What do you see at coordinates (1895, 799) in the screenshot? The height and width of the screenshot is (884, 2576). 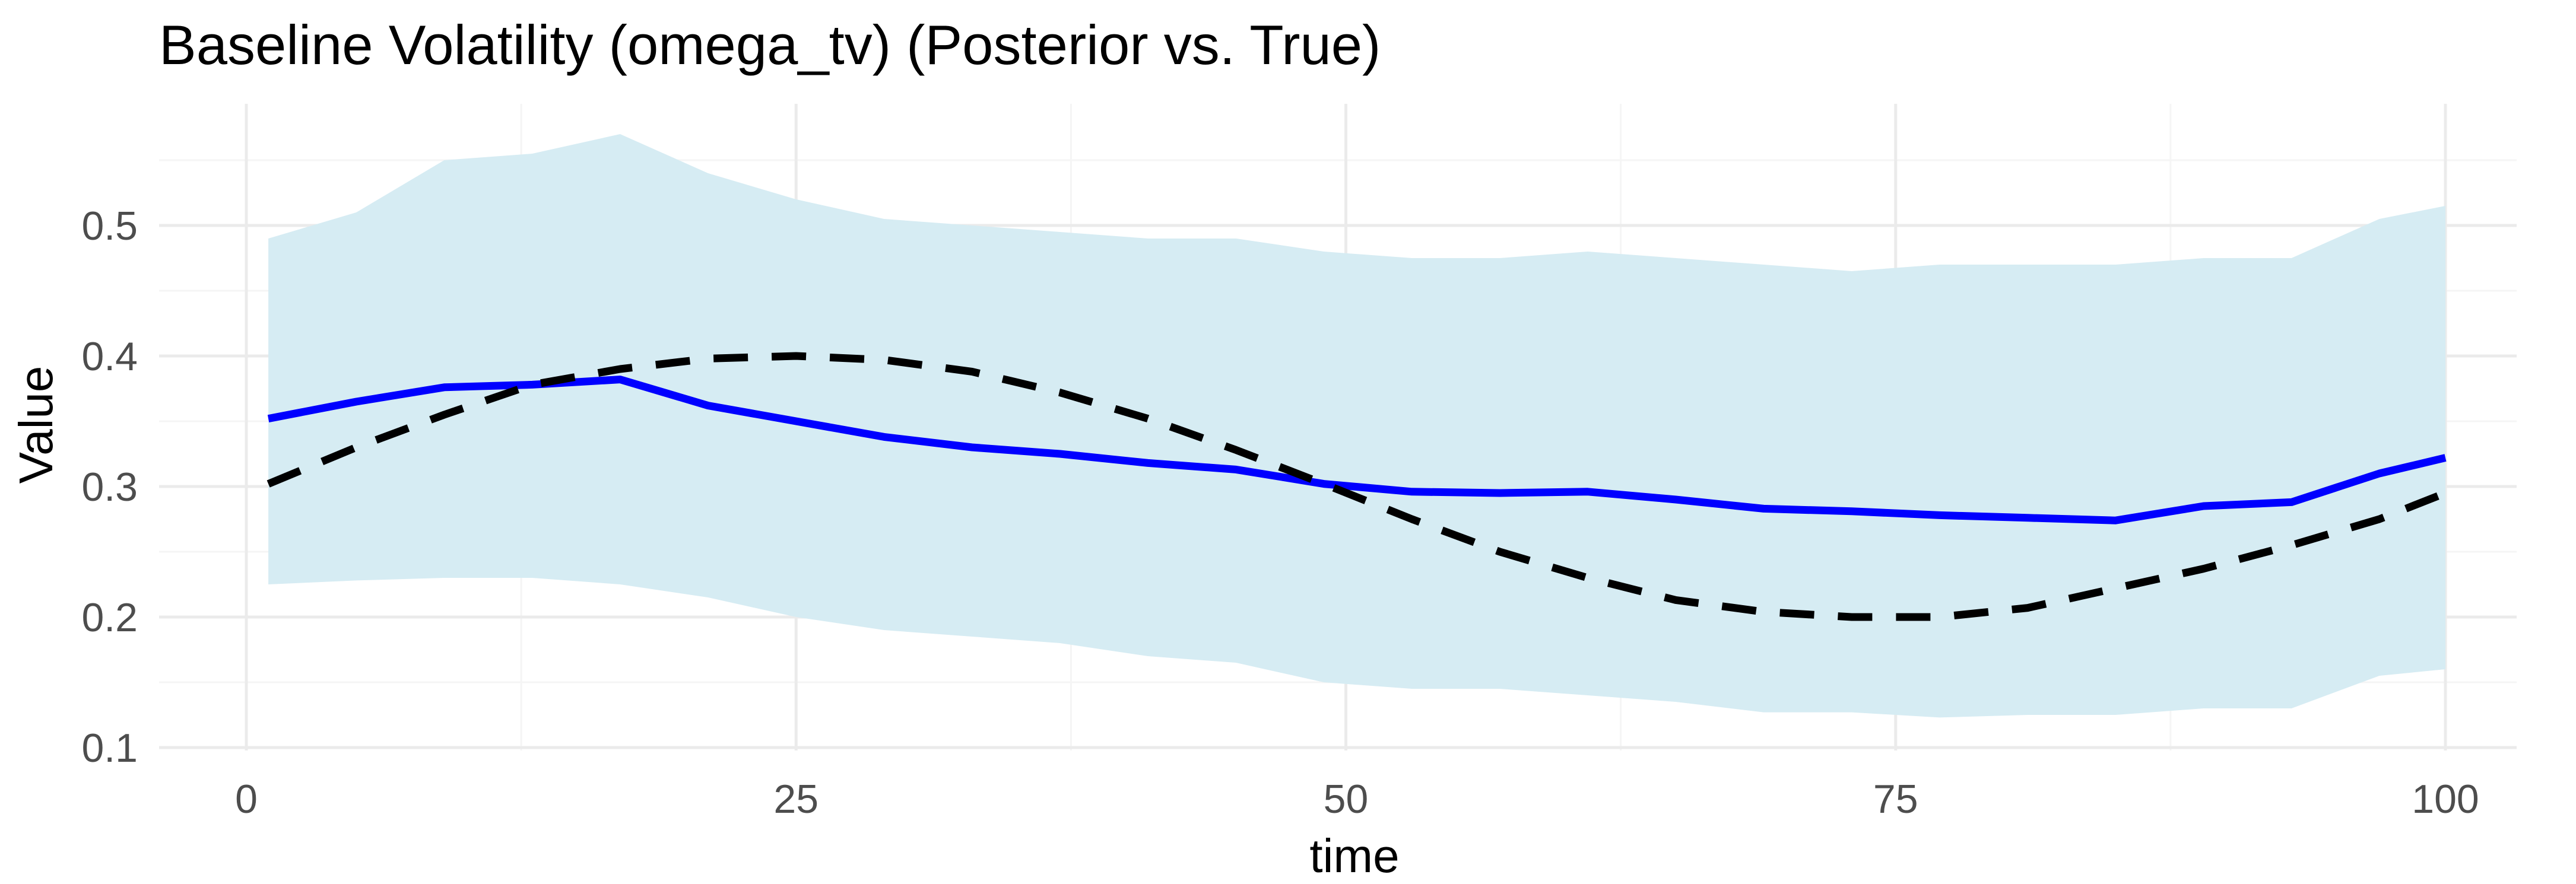 I see `x-tick-label: 75` at bounding box center [1895, 799].